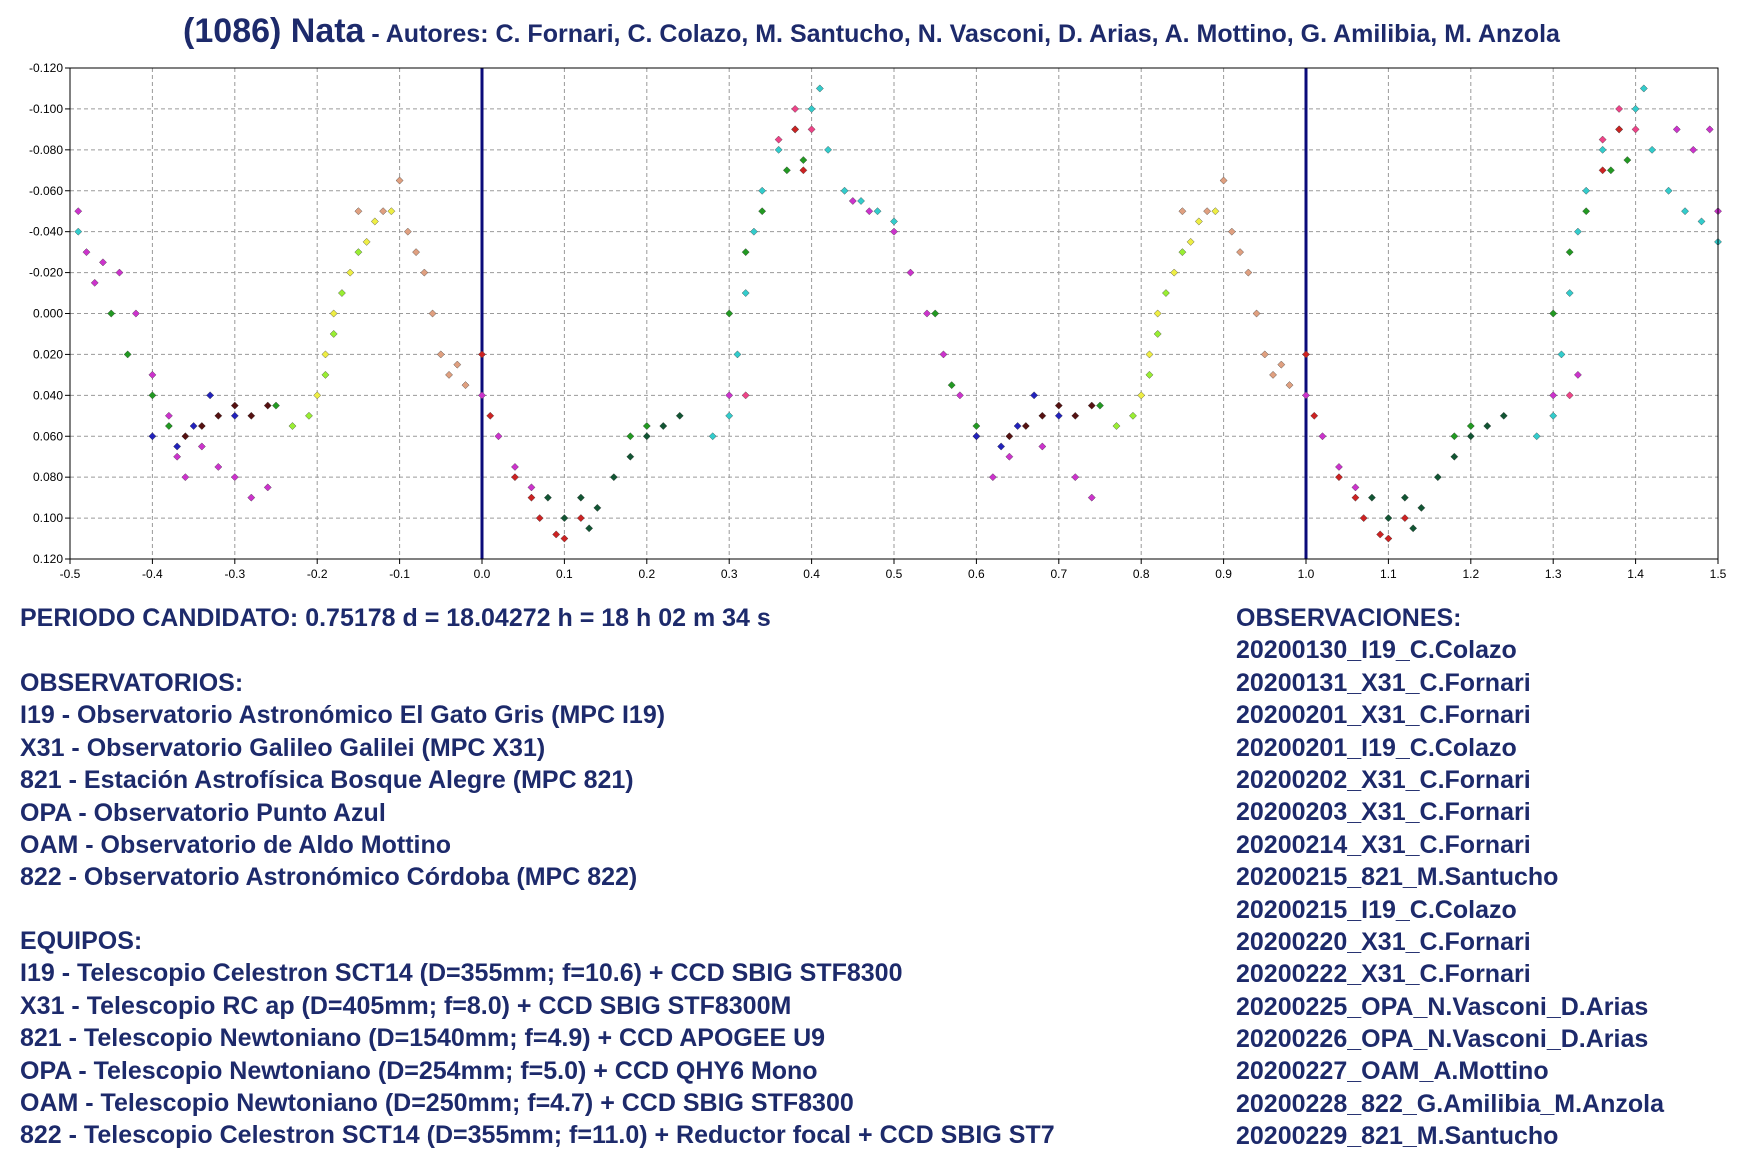 The width and height of the screenshot is (1743, 1175). Describe the element at coordinates (729, 574) in the screenshot. I see `x-tick-label: 0.3` at that location.